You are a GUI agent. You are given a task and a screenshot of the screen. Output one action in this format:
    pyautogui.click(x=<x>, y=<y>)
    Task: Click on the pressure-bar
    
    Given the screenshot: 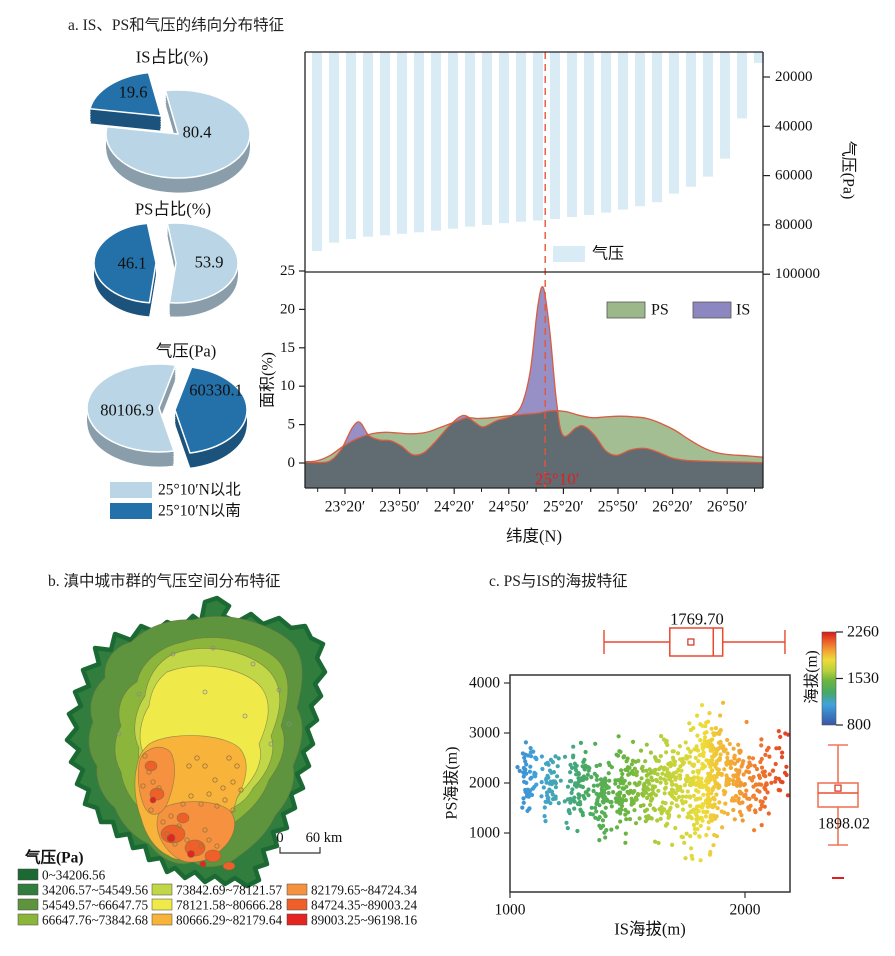 What is the action you would take?
    pyautogui.click(x=657, y=127)
    